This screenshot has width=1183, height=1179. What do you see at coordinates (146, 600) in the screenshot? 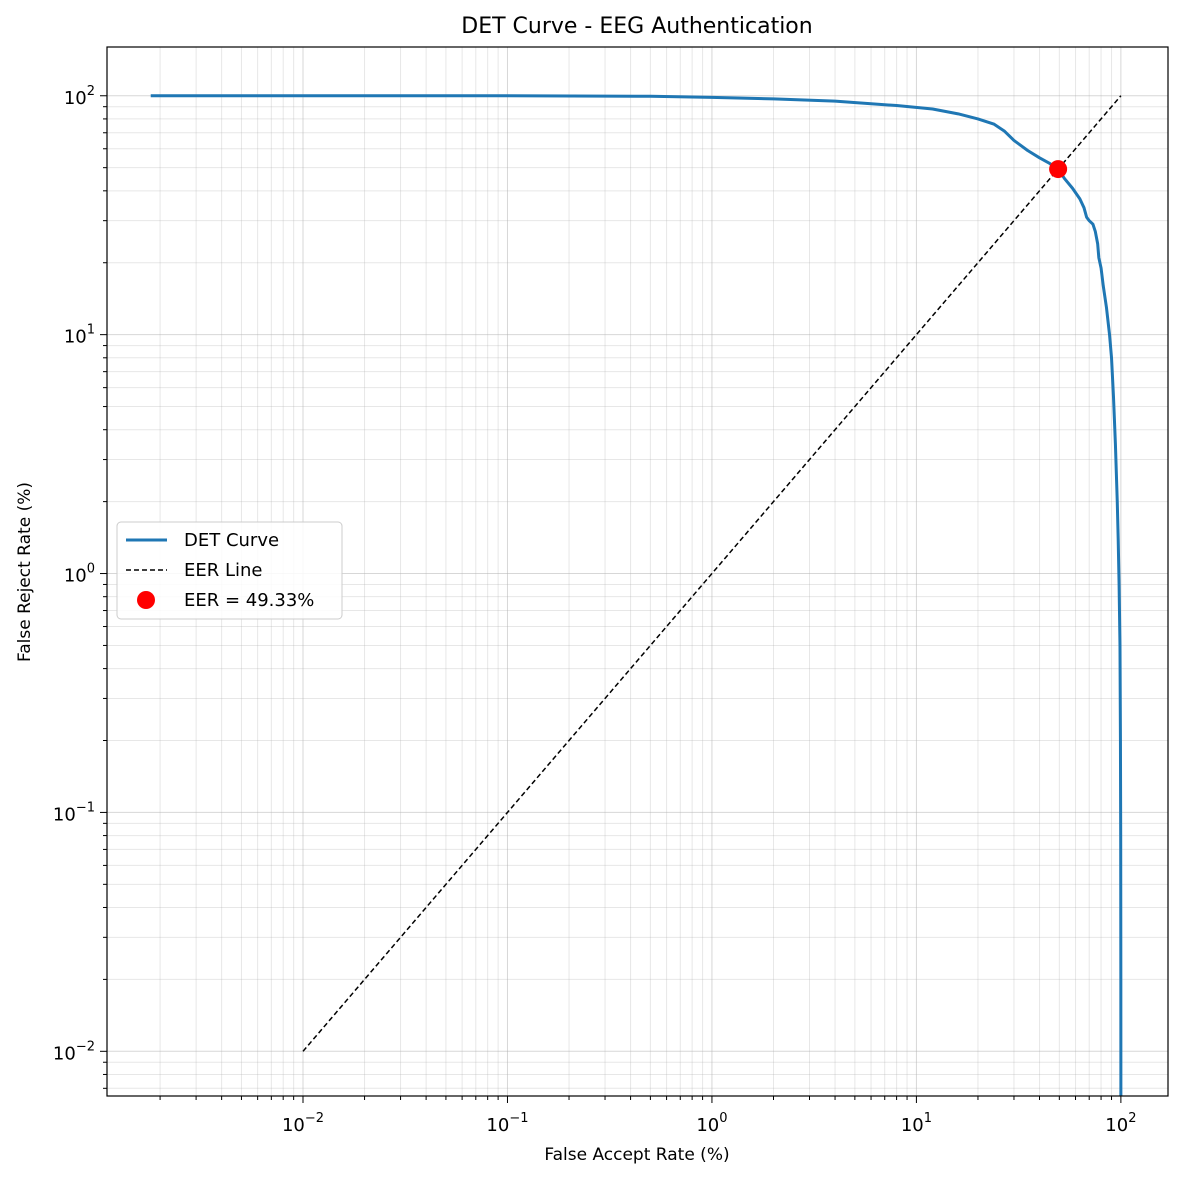
I see `legend-swatch-eer-marker` at bounding box center [146, 600].